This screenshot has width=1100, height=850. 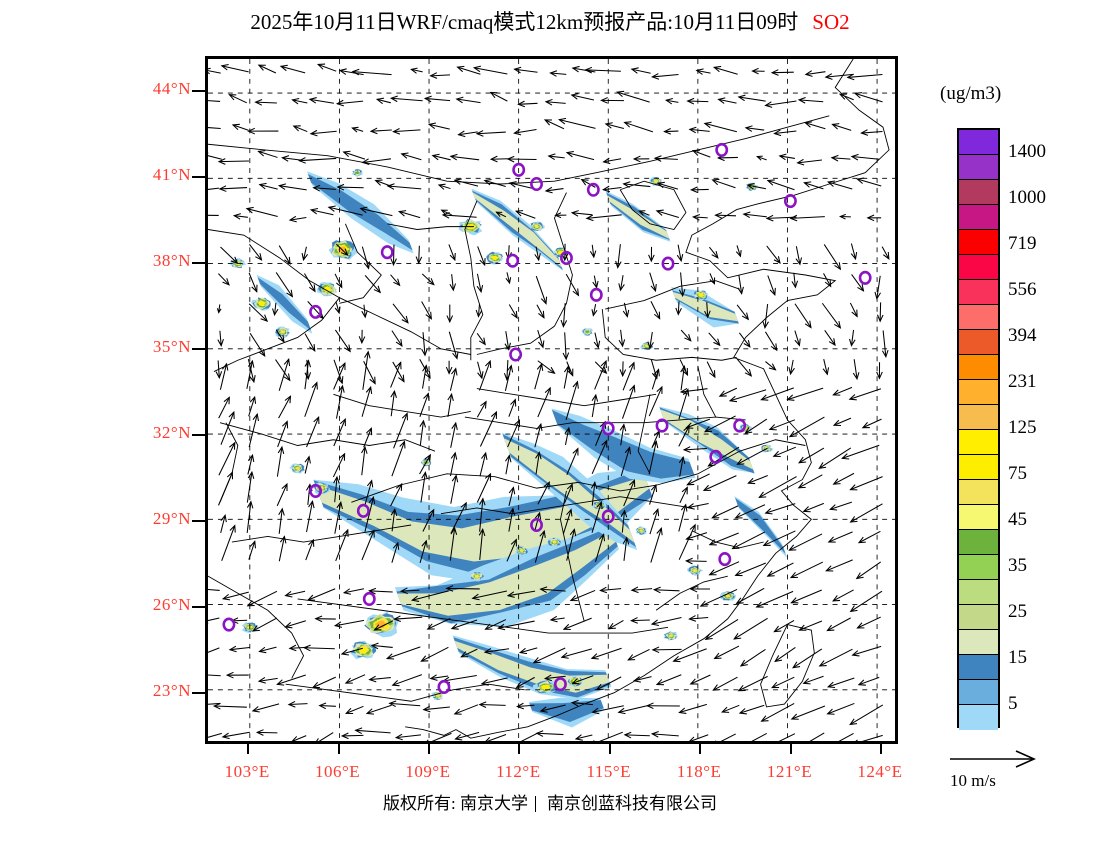 I want to click on colorbar, so click(x=978, y=429).